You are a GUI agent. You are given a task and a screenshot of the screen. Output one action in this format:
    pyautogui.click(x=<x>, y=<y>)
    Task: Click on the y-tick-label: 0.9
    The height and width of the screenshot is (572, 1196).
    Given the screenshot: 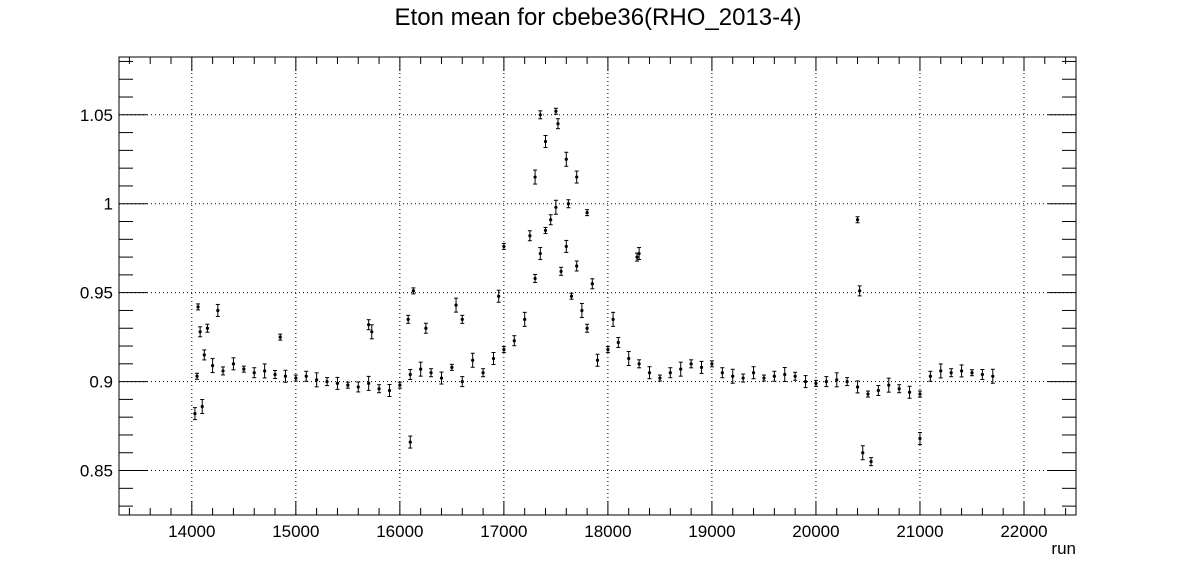 What is the action you would take?
    pyautogui.click(x=101, y=382)
    